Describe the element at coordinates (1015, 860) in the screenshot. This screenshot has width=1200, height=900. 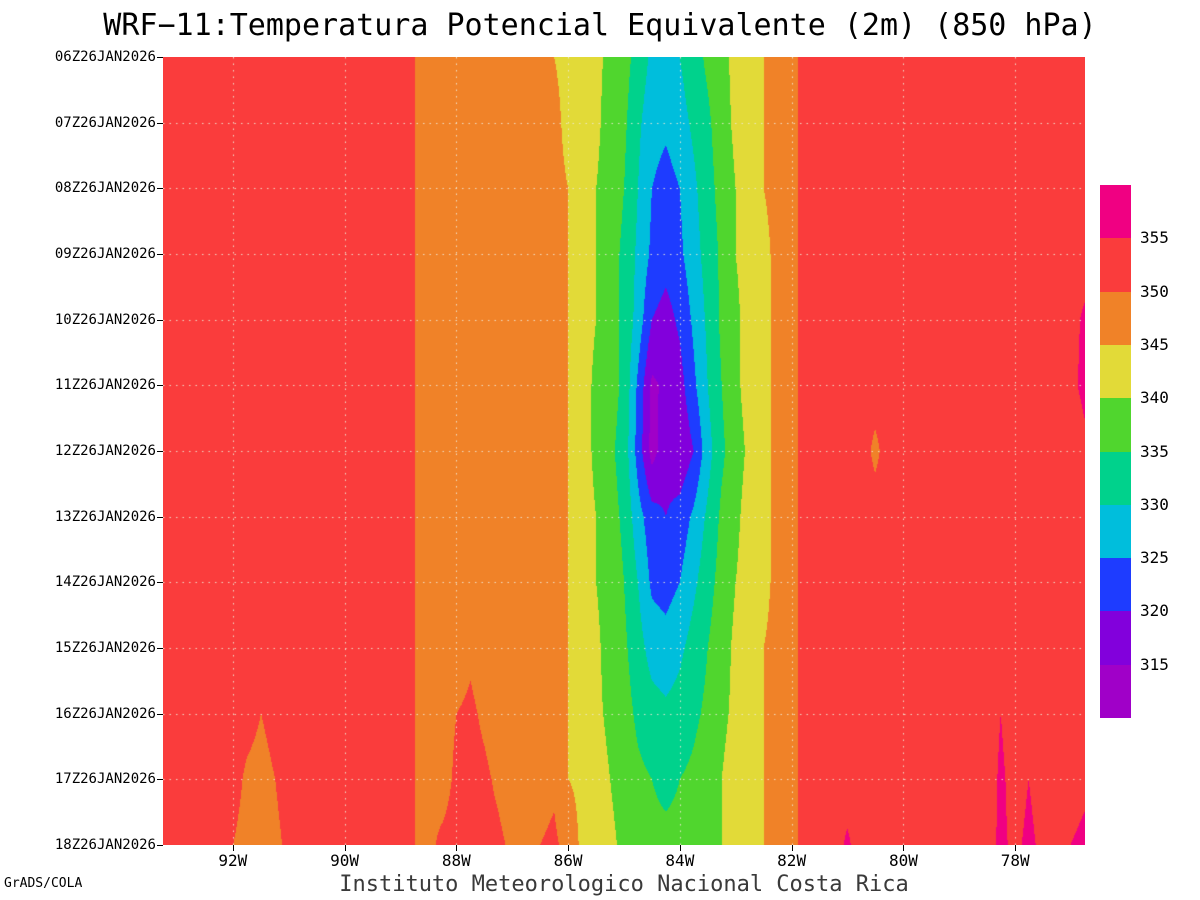
I see `x-axis-label: 78W` at that location.